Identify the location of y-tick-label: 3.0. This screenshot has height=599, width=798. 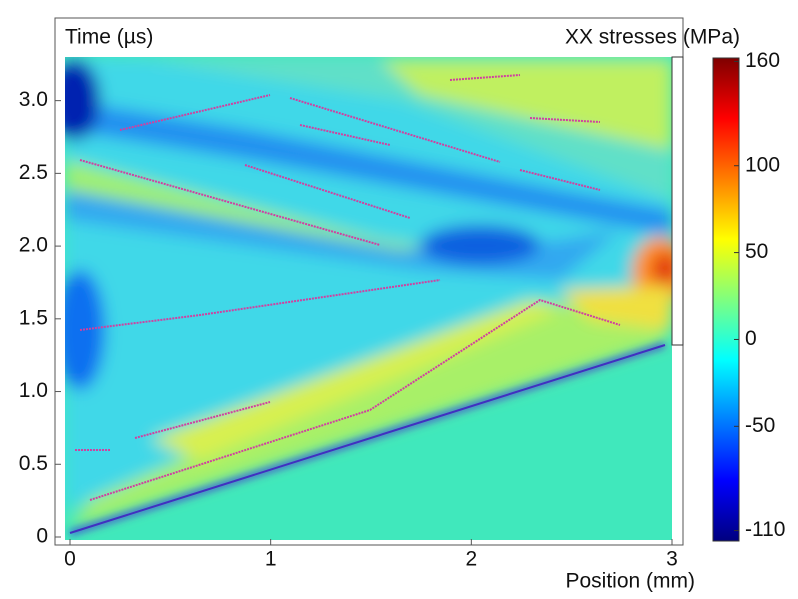
(33, 99).